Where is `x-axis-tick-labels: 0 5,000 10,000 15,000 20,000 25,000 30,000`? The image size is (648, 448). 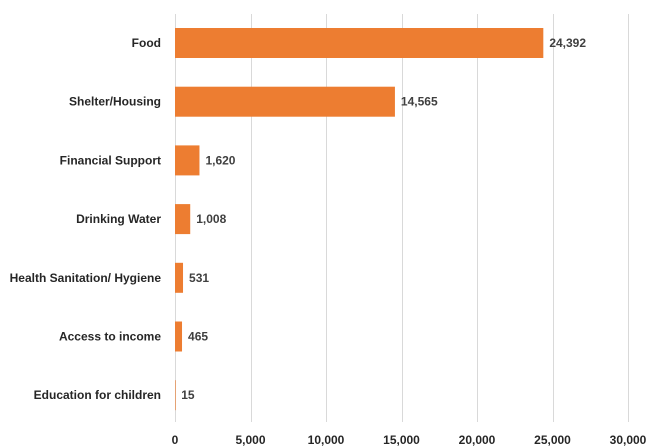
x-axis-tick-labels: 0 5,000 10,000 15,000 20,000 25,000 30,000 is located at coordinates (409, 440).